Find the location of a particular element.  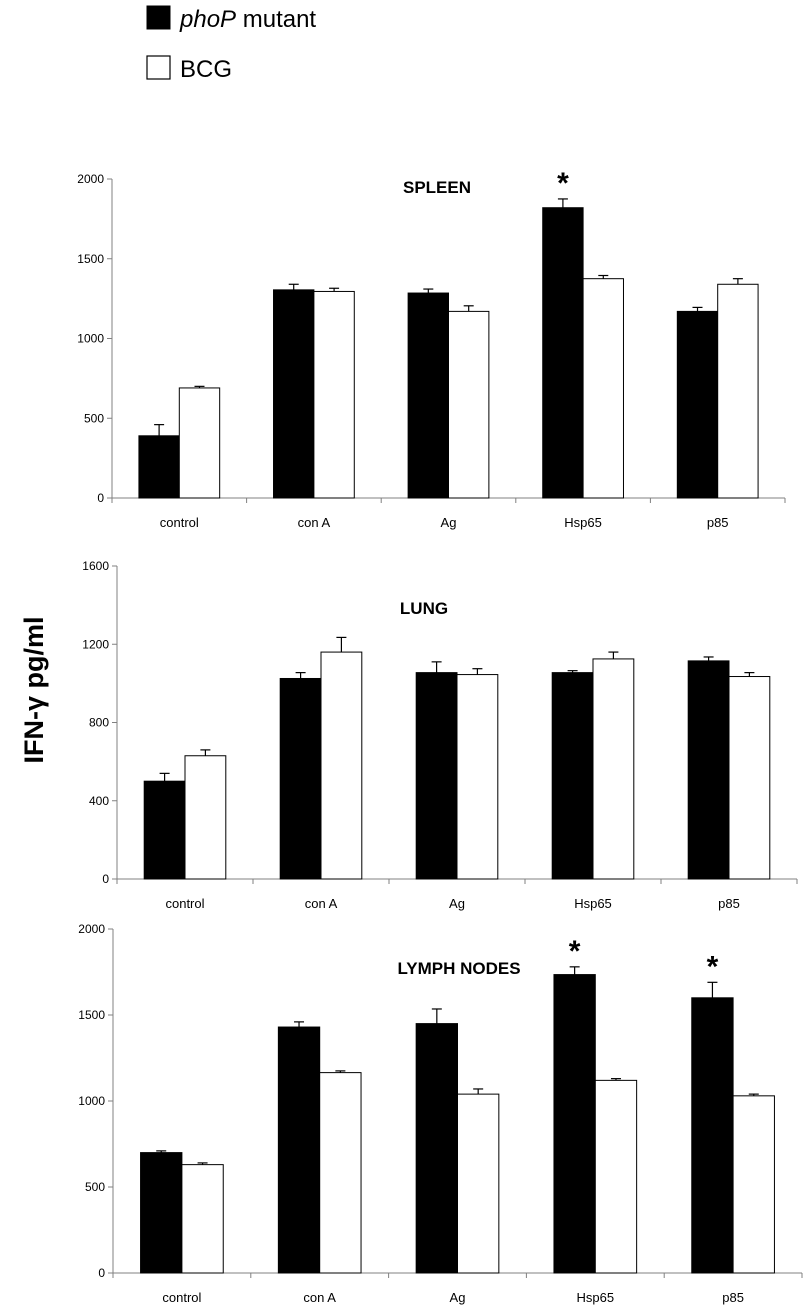

legend-label-phoP: phoP mutant is located at coordinates (247, 19).